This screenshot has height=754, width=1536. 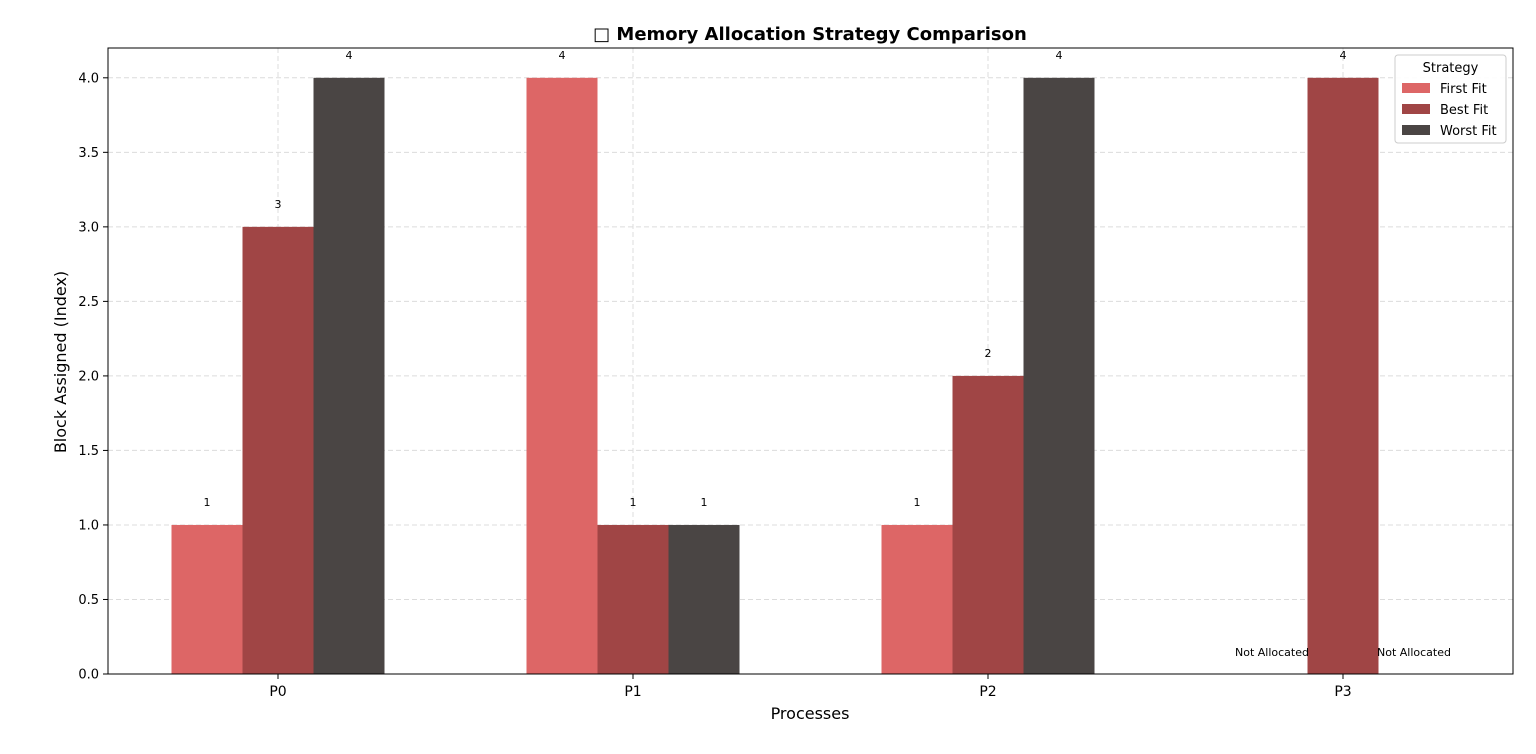 I want to click on y-tick-label: 0.5, so click(x=88, y=600).